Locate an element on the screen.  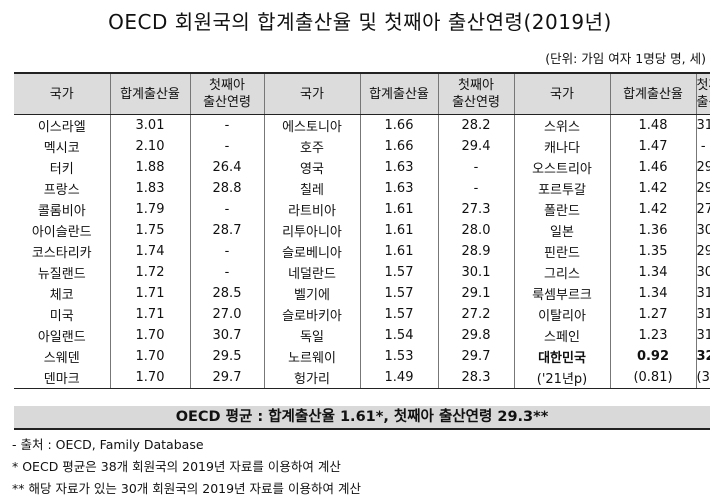
age-cell: 28.3 is located at coordinates (475, 378).